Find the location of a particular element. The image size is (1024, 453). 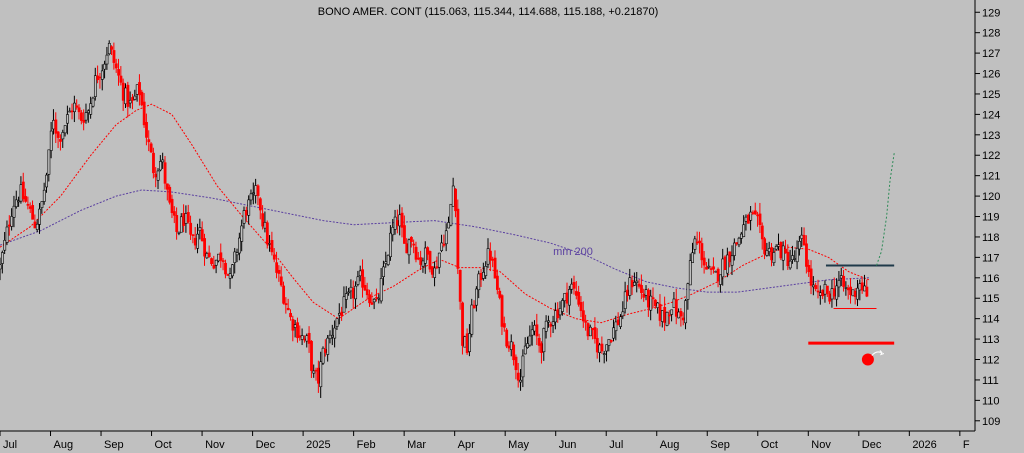

x-tick-label: 2025 is located at coordinates (318, 445).